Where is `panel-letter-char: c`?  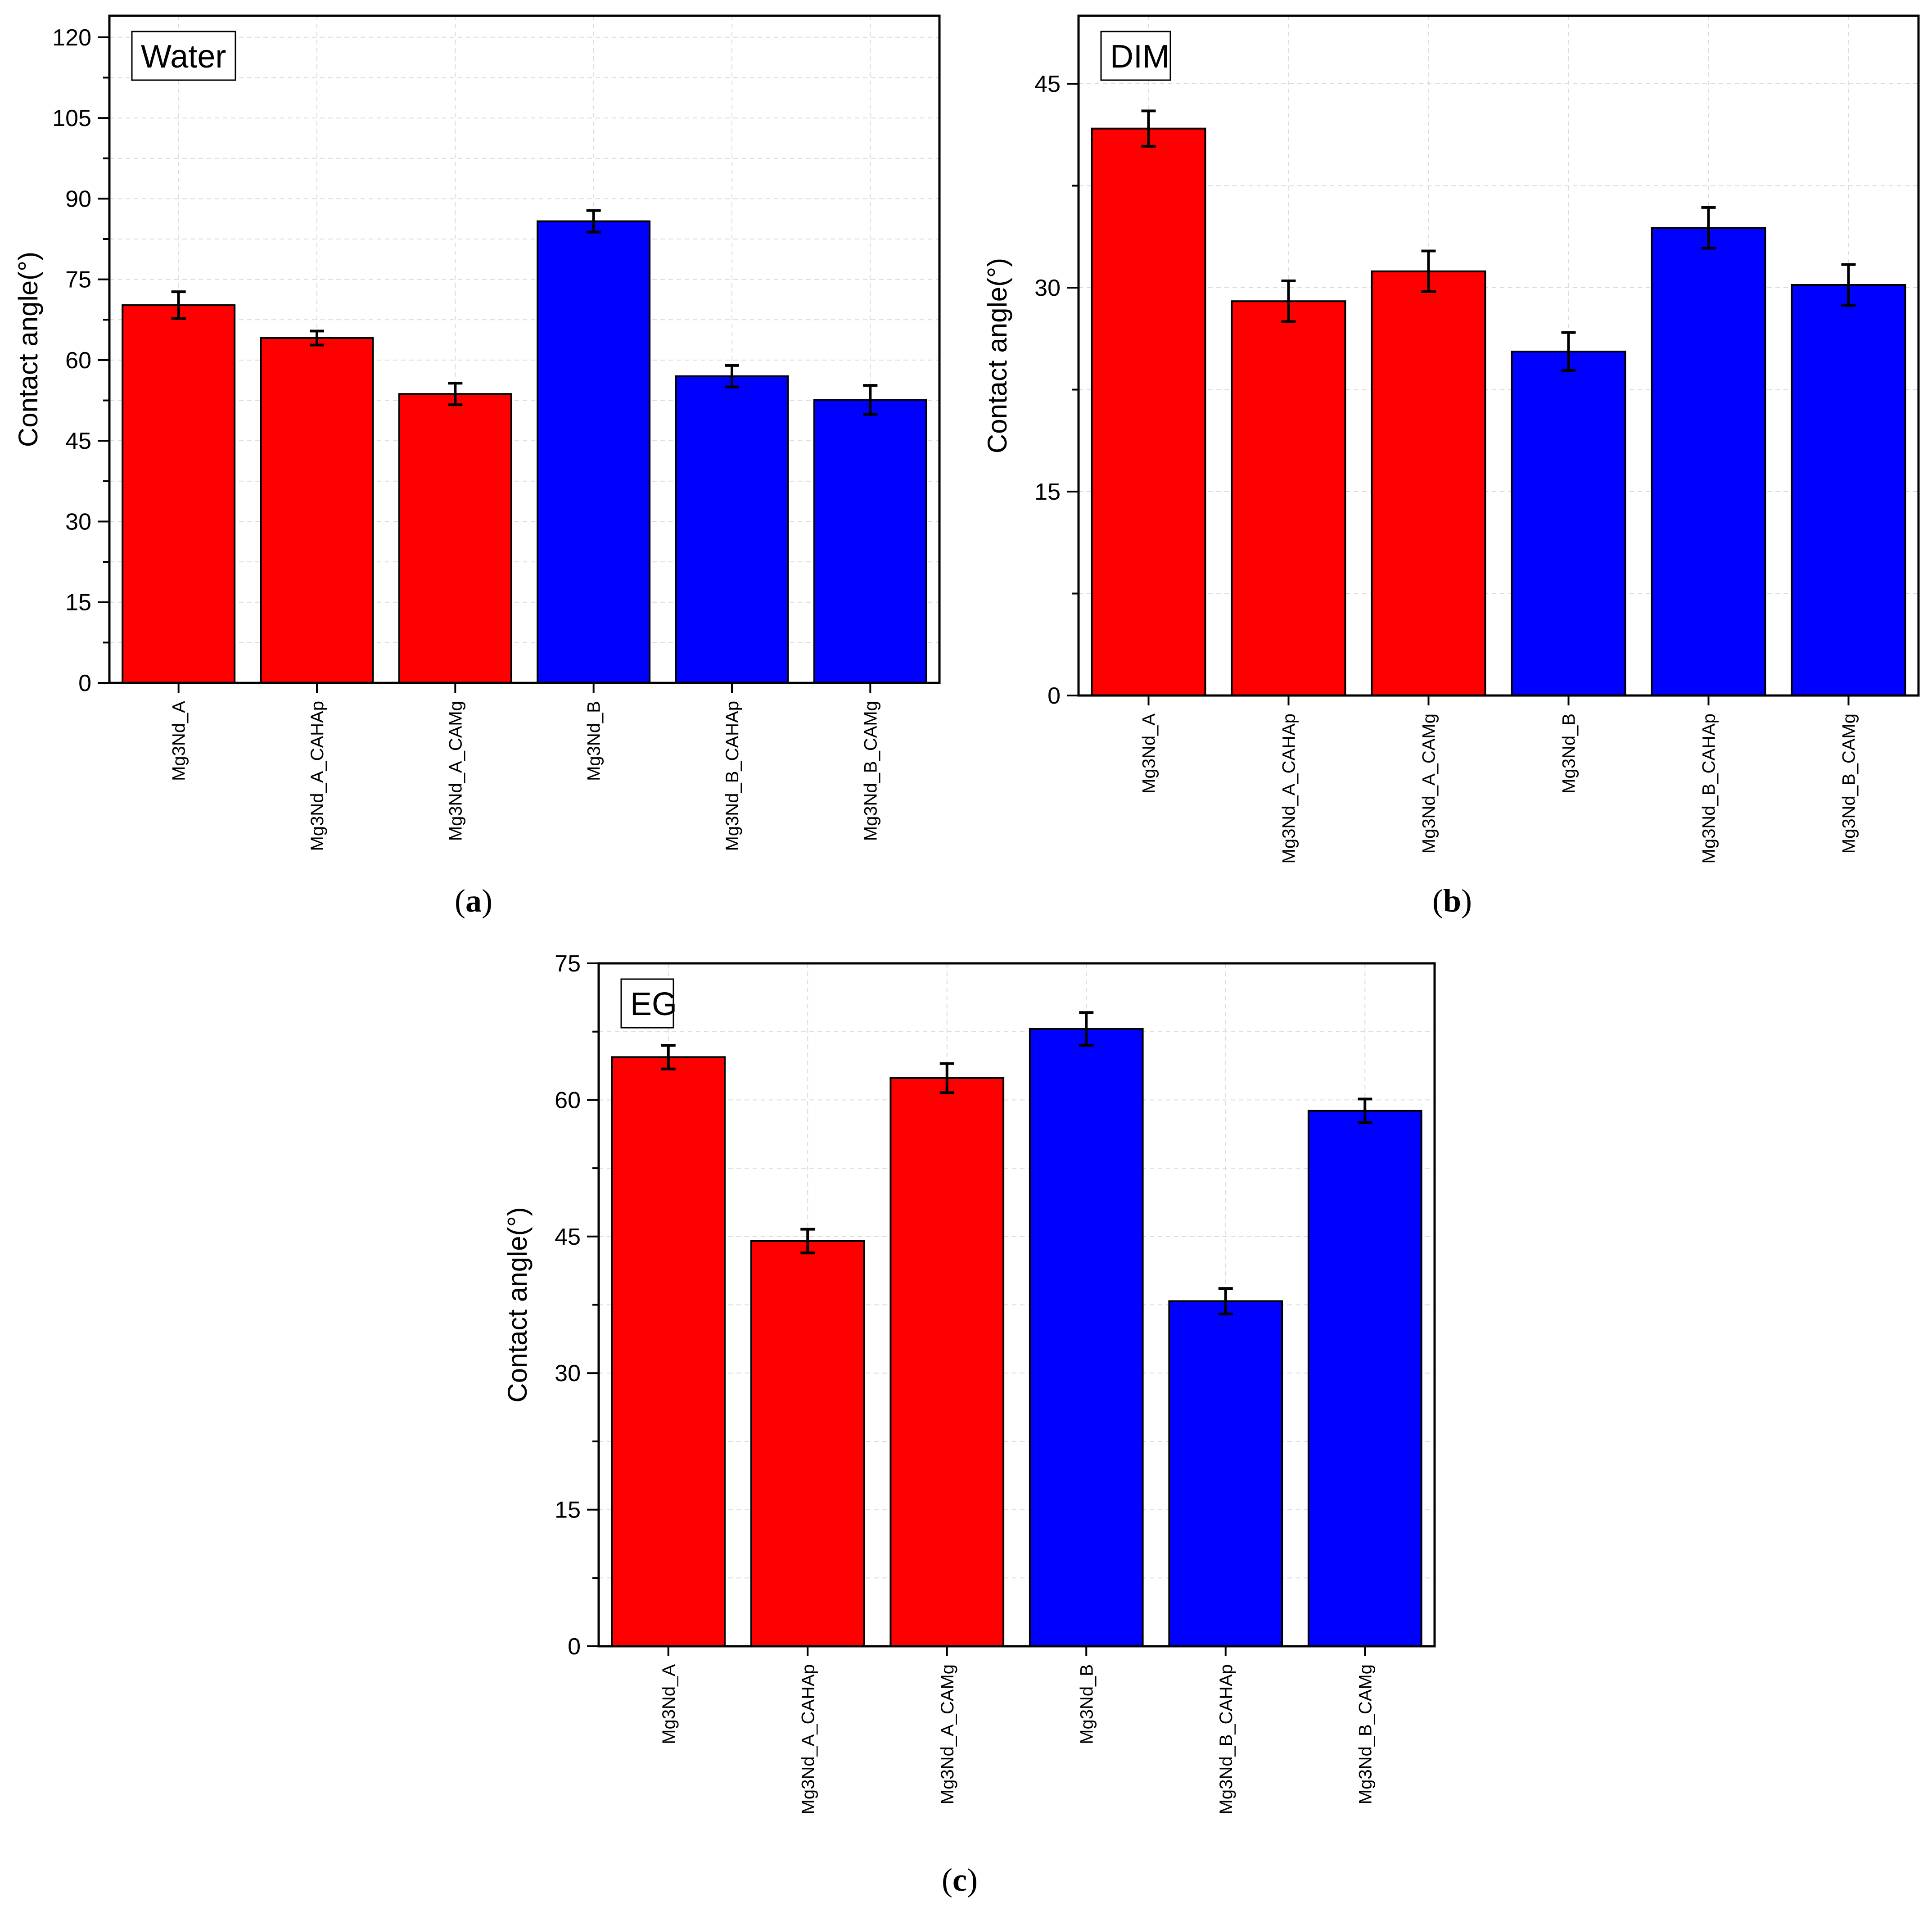 panel-letter-char: c is located at coordinates (959, 1880).